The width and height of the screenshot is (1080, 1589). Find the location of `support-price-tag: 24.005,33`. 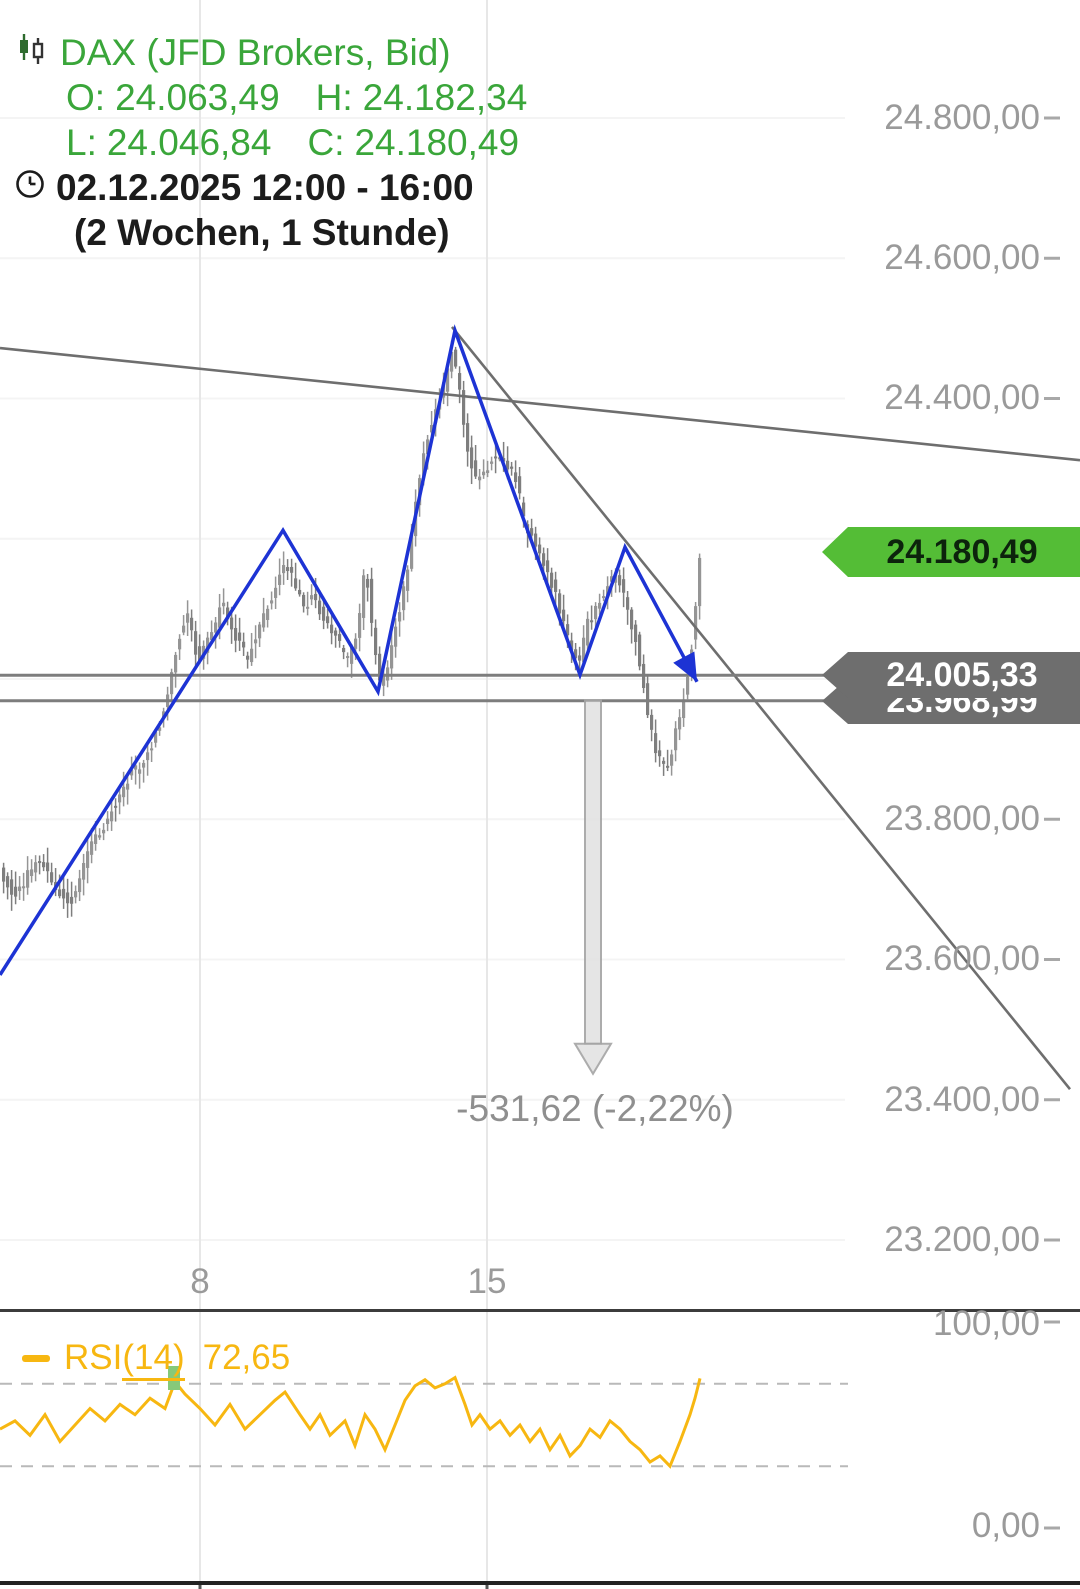

support-price-tag: 24.005,33 is located at coordinates (951, 675).